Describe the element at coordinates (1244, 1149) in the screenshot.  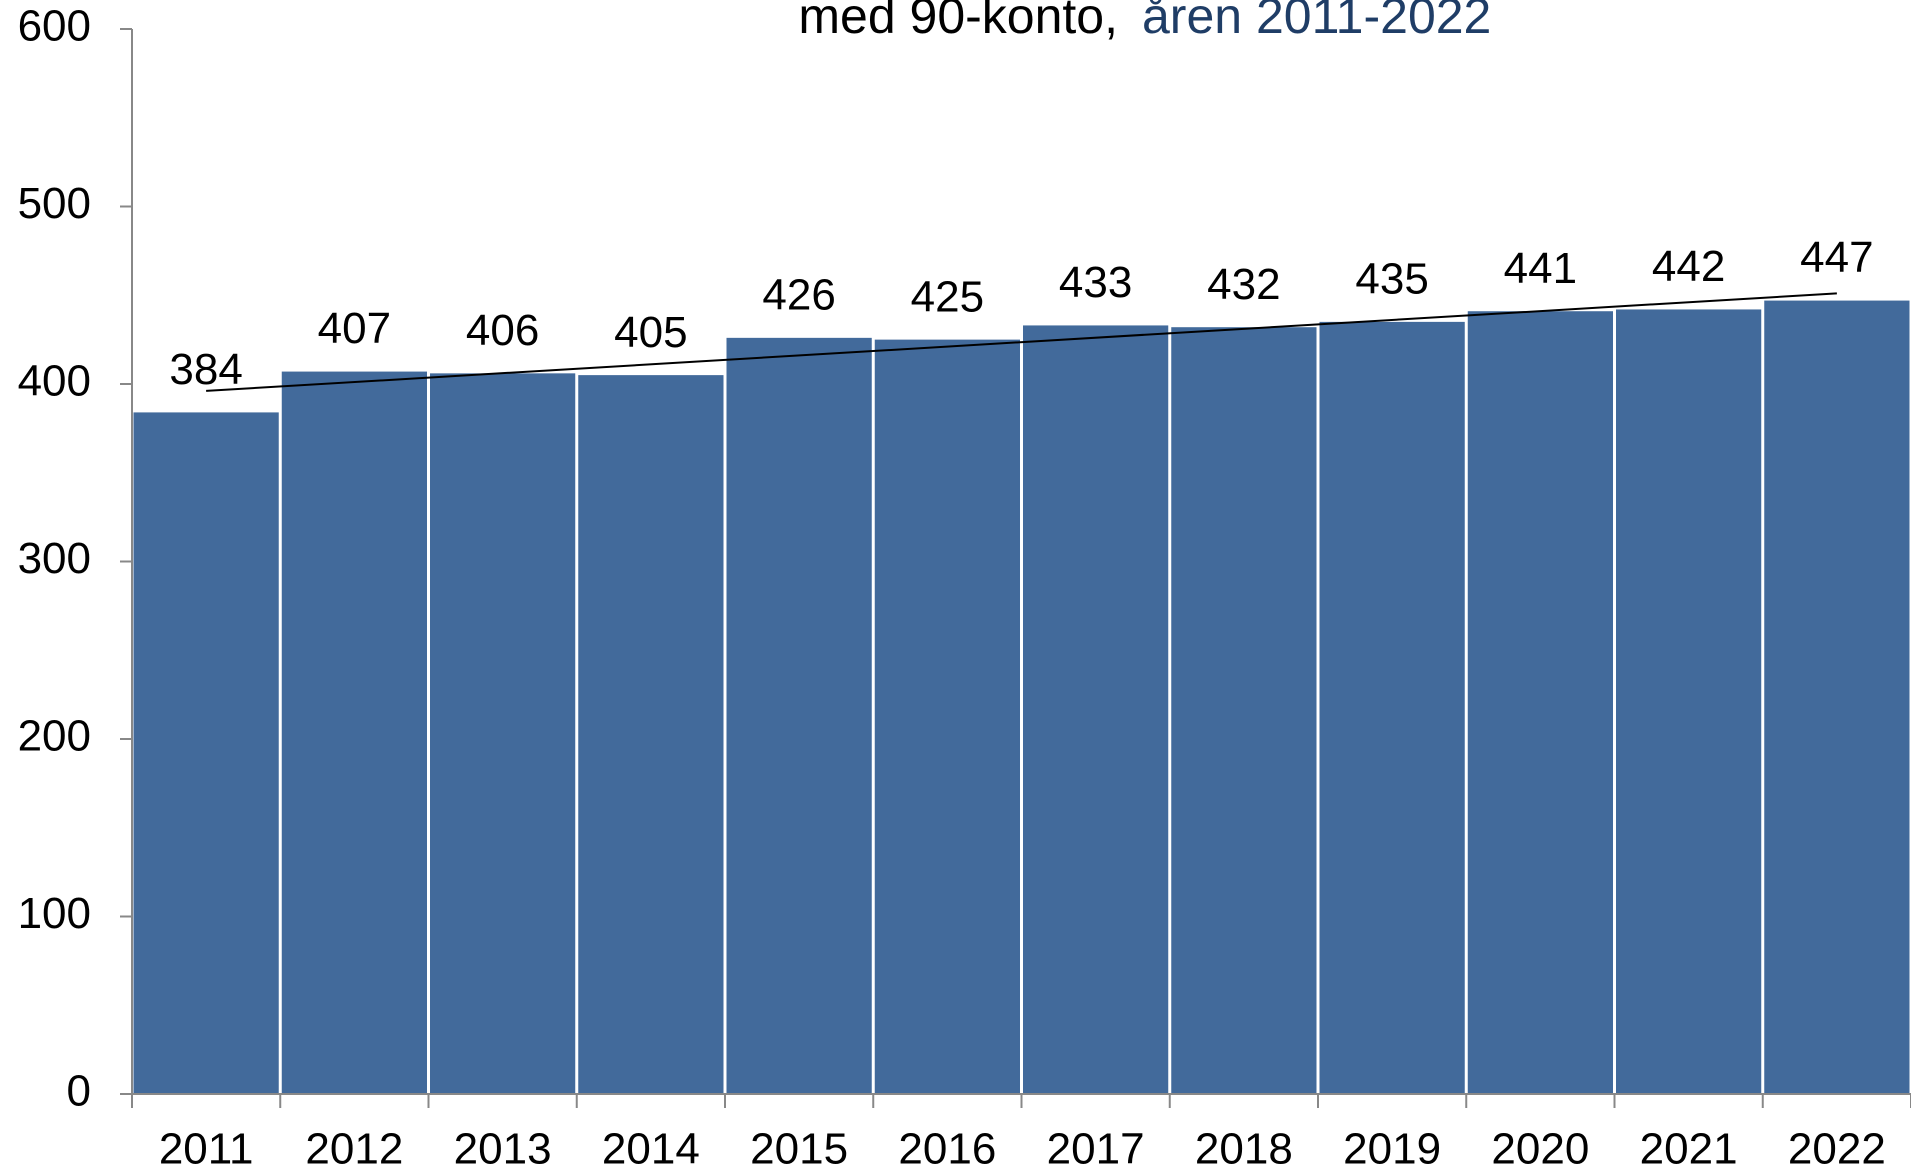
I see `x-tick-label: 2018` at that location.